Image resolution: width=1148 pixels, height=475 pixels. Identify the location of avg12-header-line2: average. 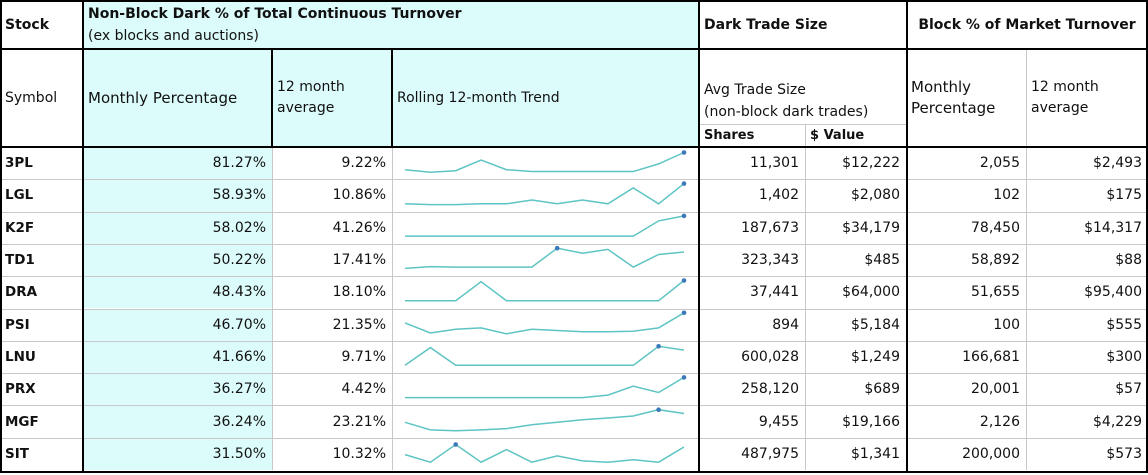
(306, 108).